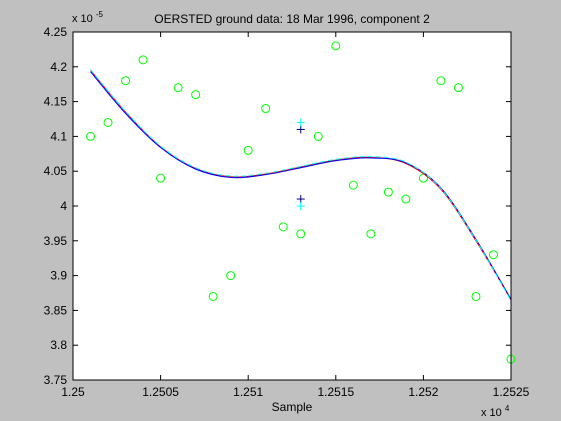 Image resolution: width=561 pixels, height=421 pixels. I want to click on x-tick-label: 1.2505, so click(160, 392).